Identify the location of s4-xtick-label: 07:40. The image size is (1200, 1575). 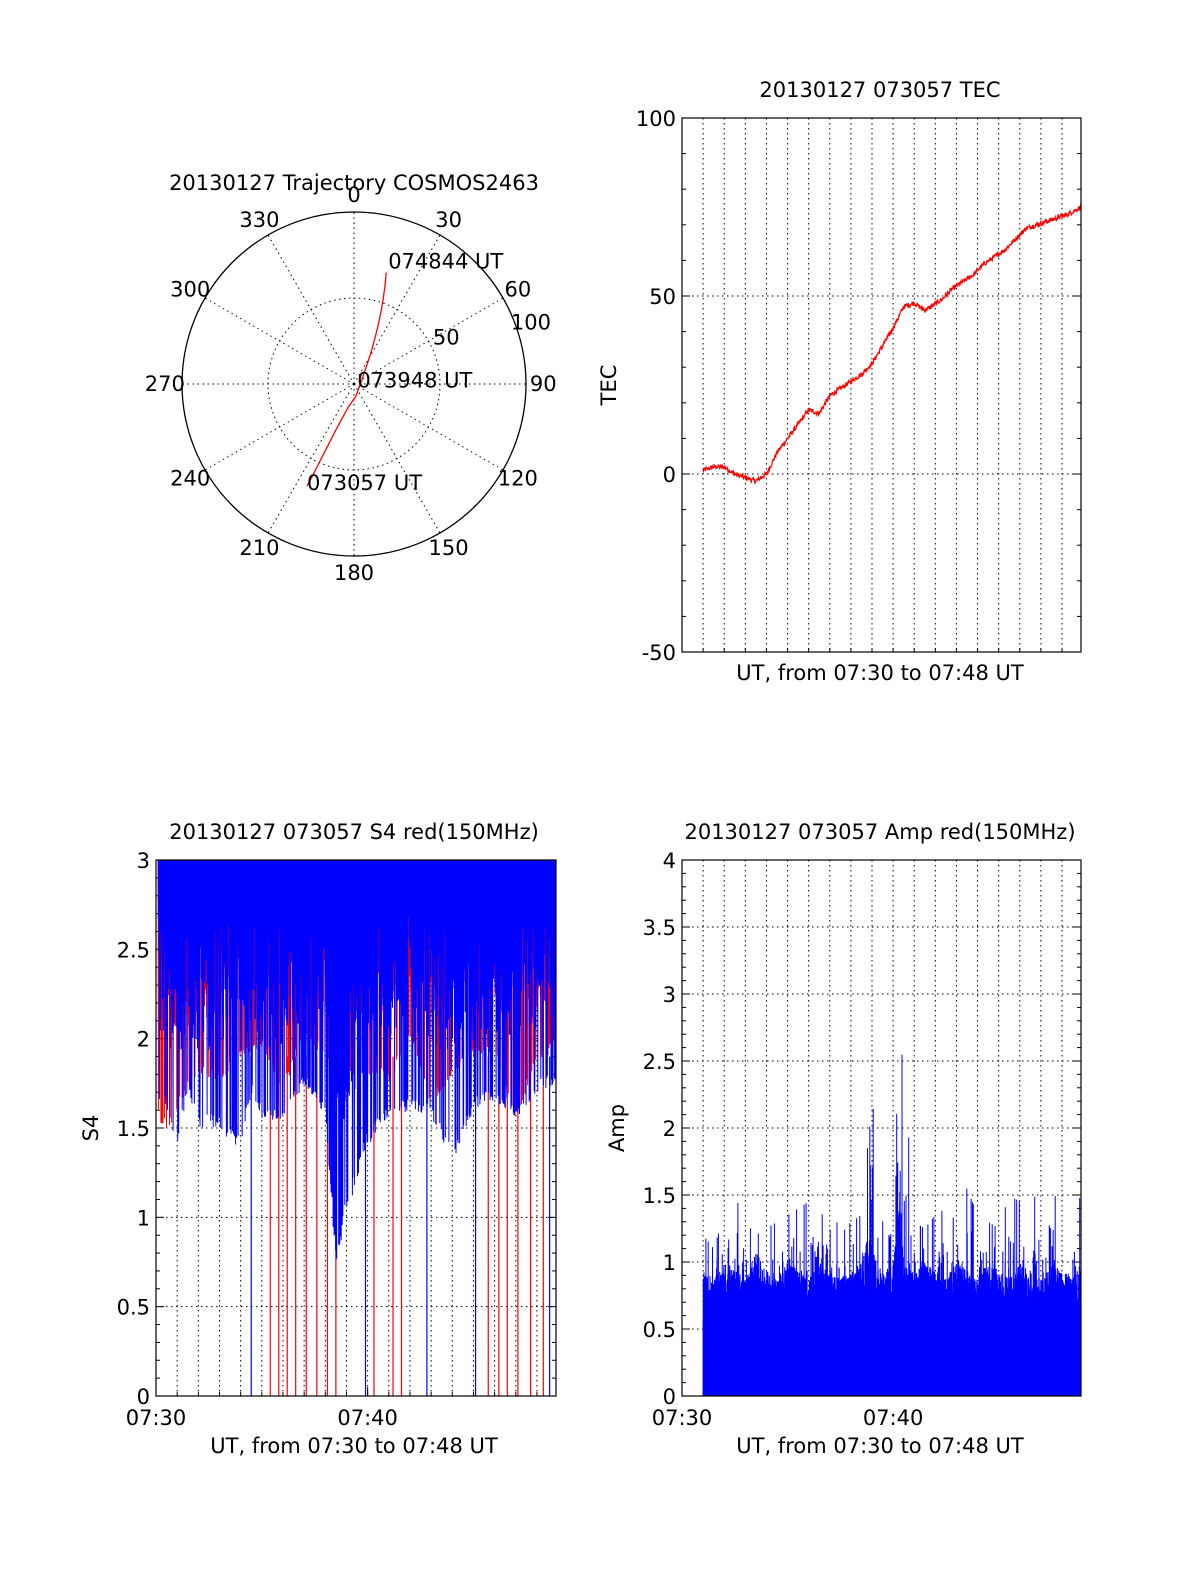
(367, 1418).